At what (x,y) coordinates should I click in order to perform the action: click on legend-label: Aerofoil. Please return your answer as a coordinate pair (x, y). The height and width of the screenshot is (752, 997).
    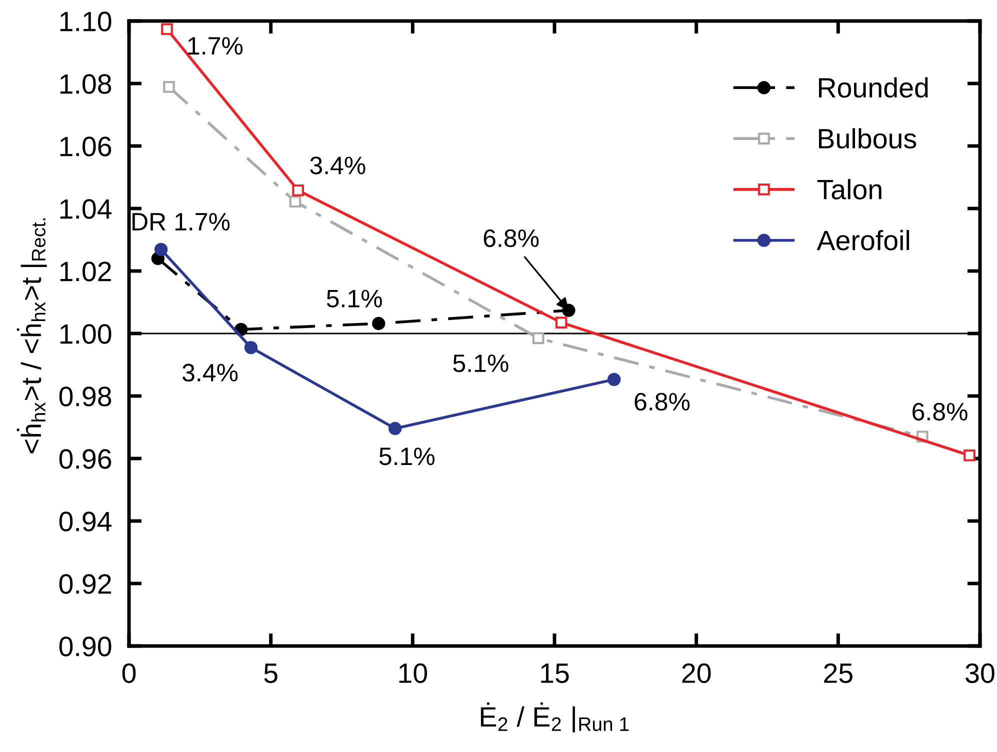
    Looking at the image, I should click on (863, 240).